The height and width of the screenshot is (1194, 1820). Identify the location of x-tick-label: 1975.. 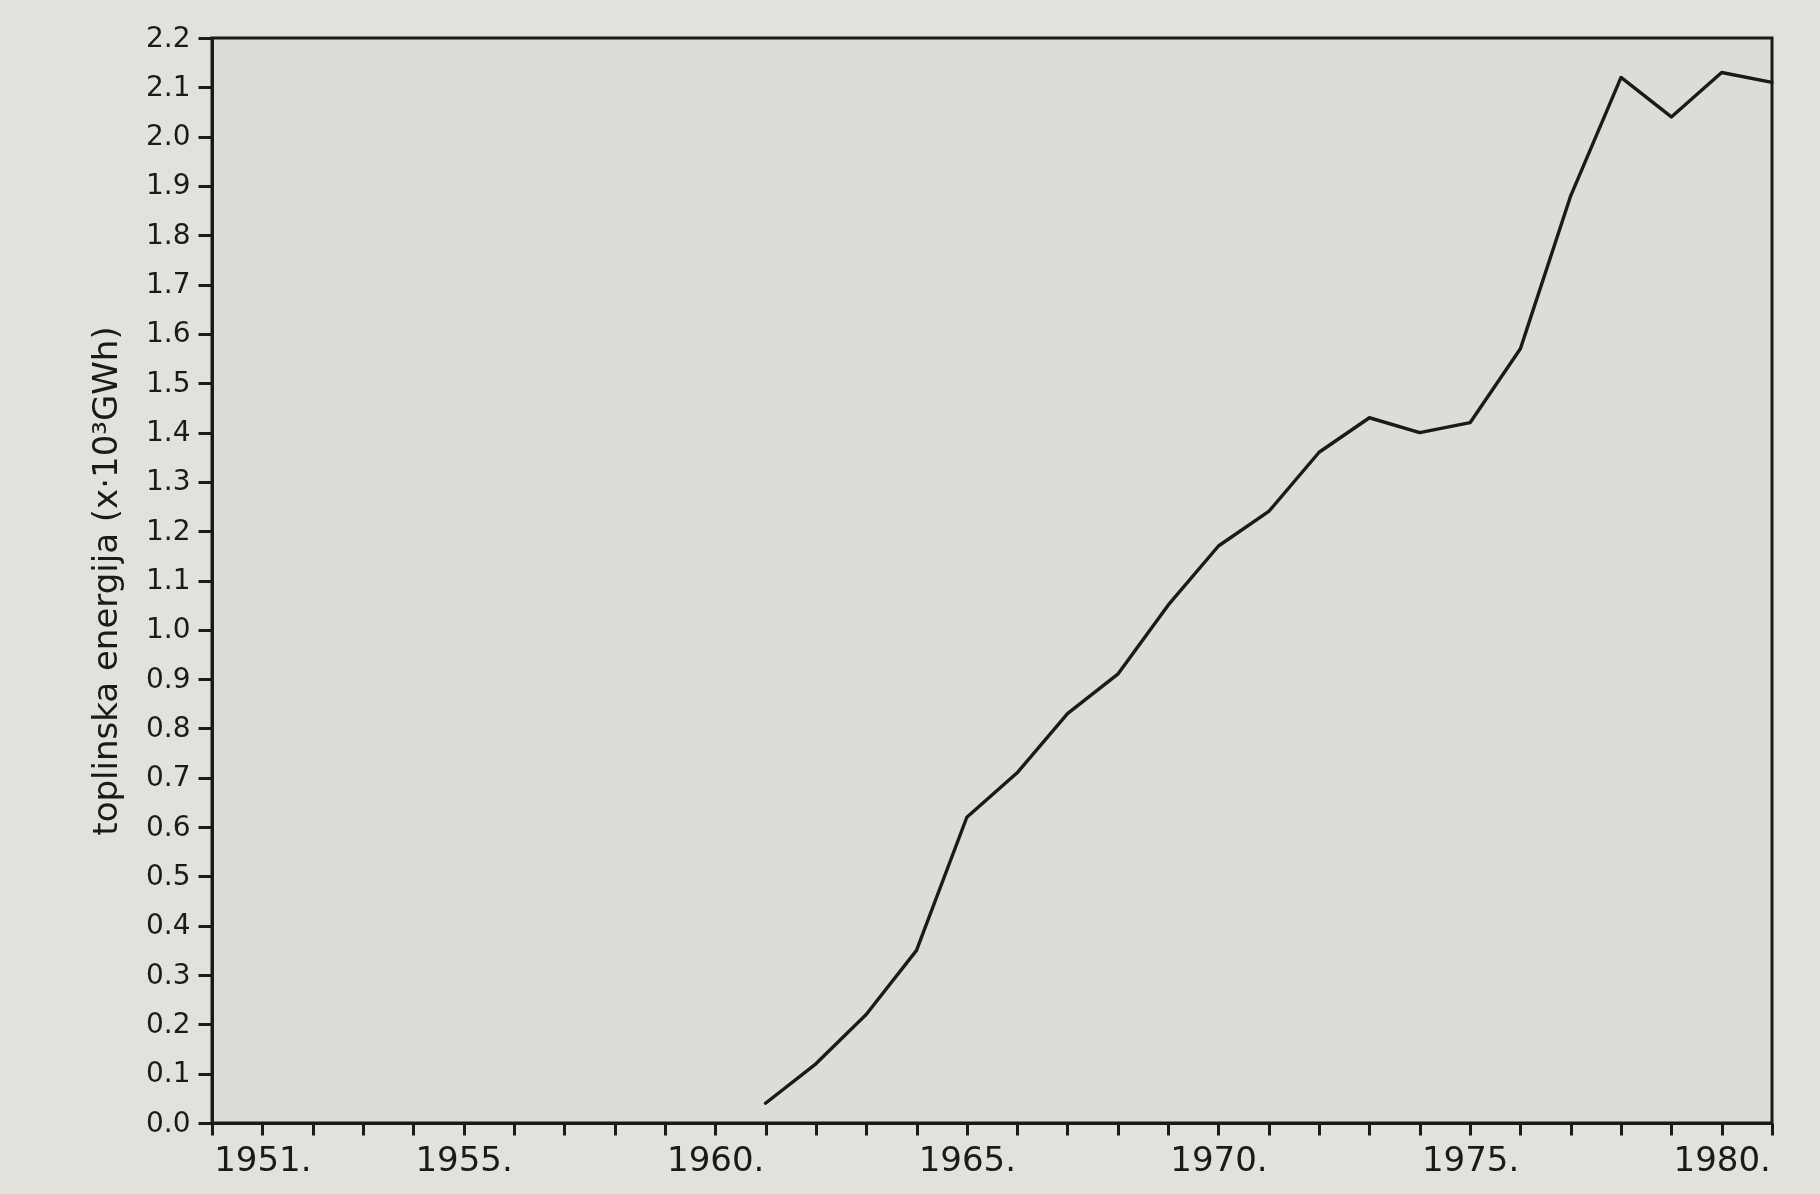
(1470, 1158).